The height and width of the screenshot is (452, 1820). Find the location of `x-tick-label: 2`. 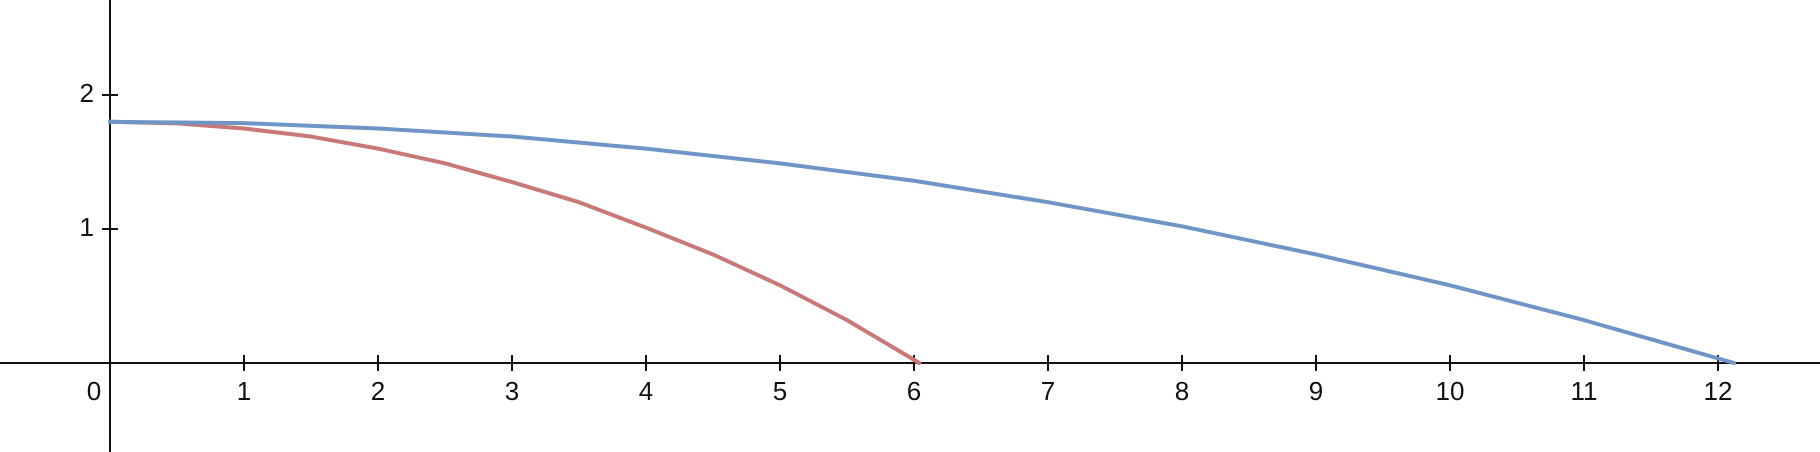

x-tick-label: 2 is located at coordinates (378, 391).